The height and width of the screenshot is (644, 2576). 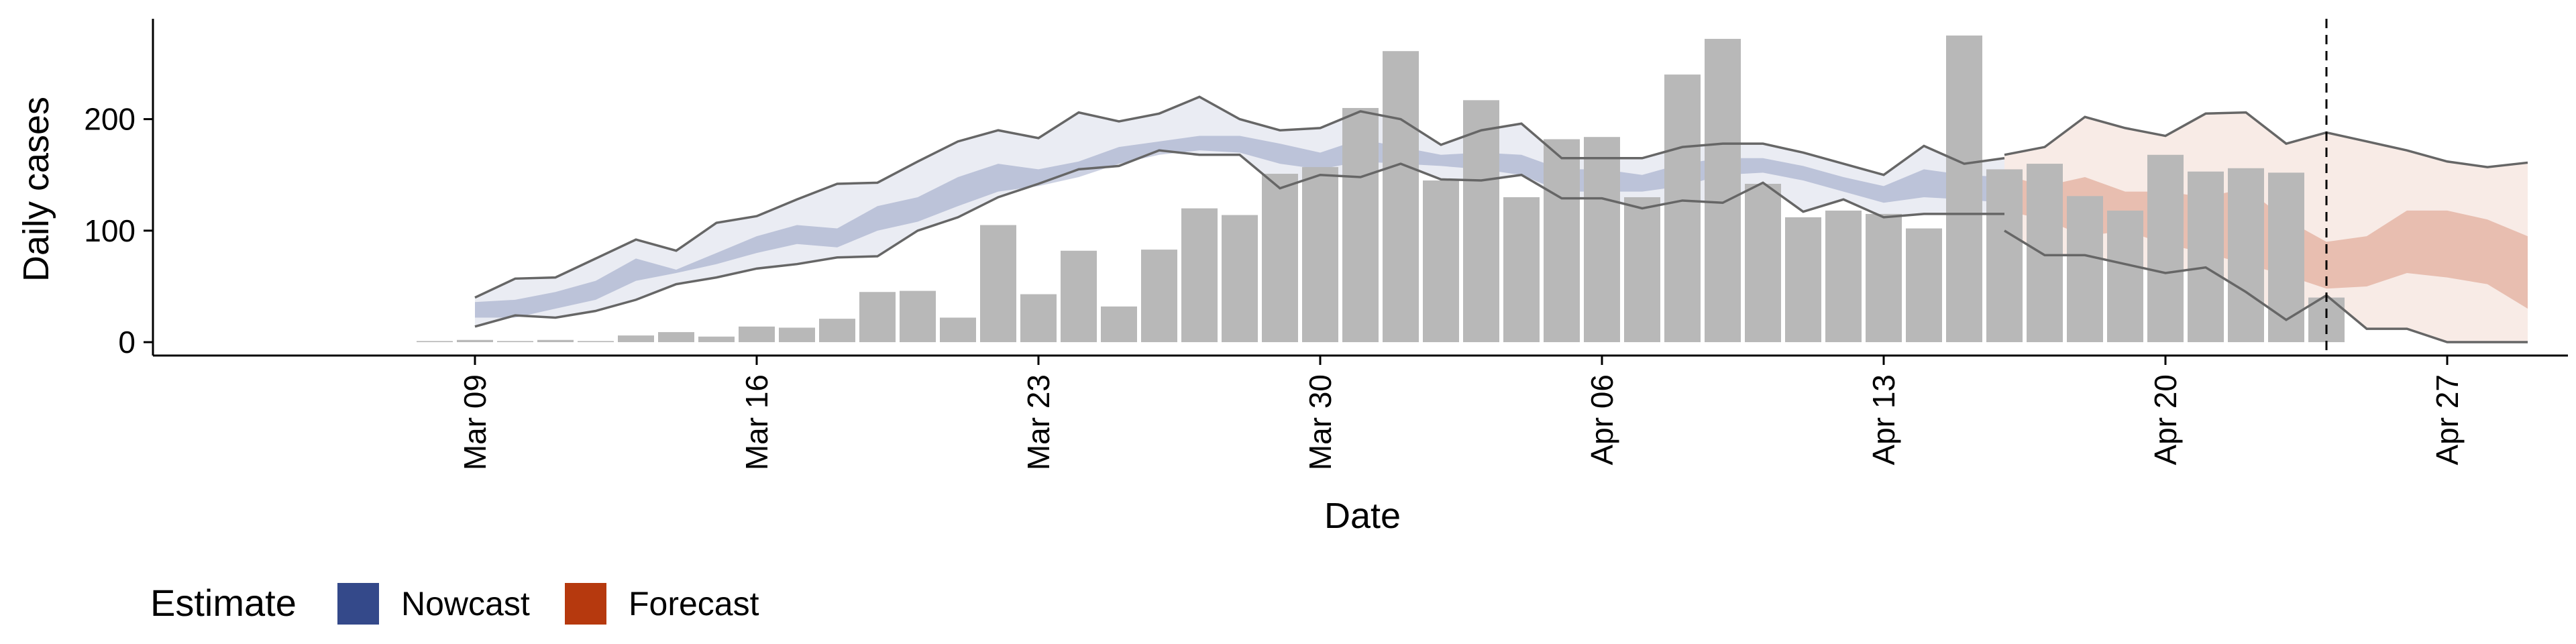 I want to click on forecast-upper90-line, so click(x=2266, y=139).